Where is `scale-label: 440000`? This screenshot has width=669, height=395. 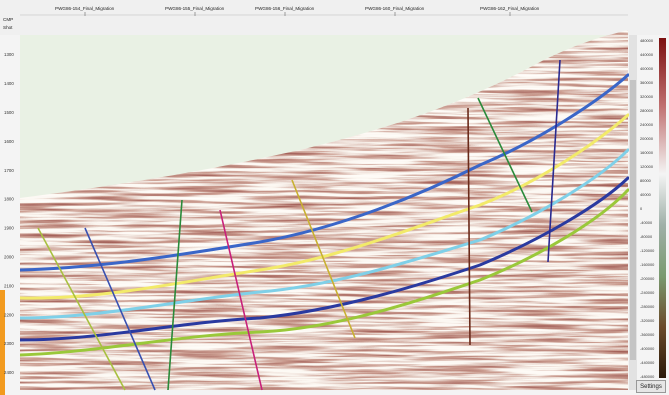
scale-label: 440000 is located at coordinates (647, 54).